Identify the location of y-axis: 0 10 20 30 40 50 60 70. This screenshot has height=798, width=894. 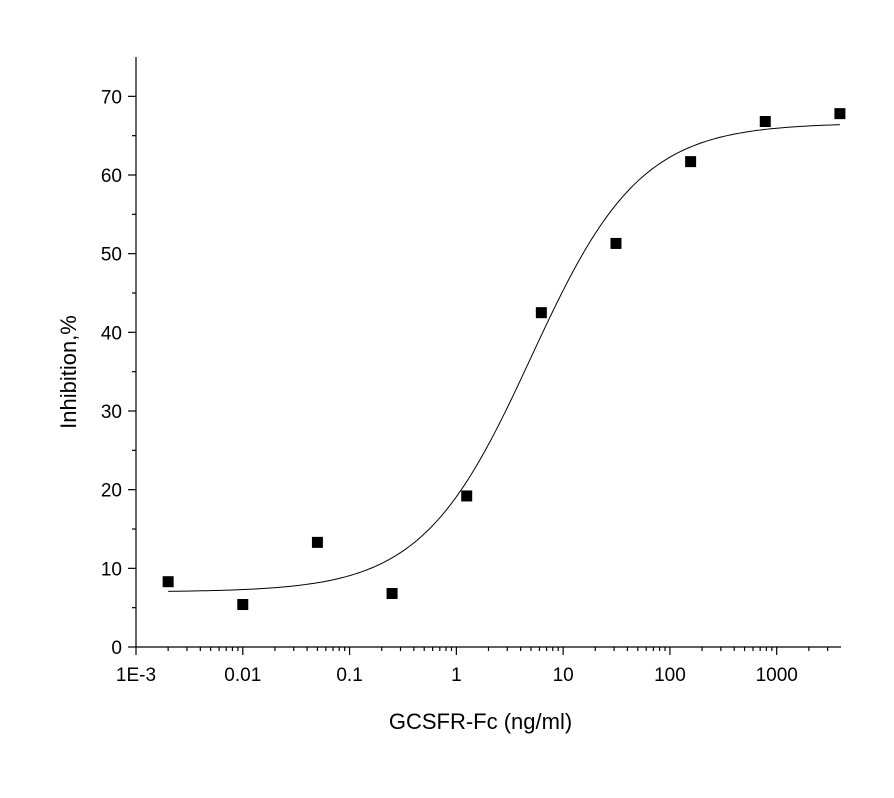
(119, 358).